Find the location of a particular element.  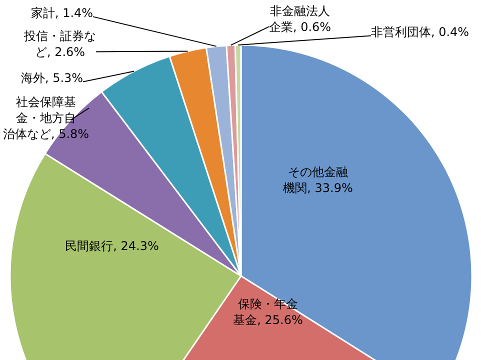

slice-label: 投信・証券など, 2.6% is located at coordinates (59, 44).